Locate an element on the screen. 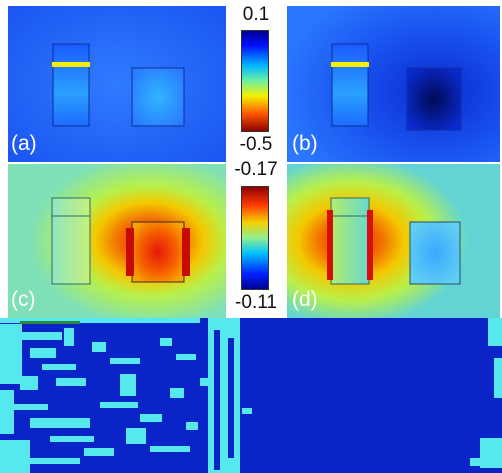  panel-label-a: (a) is located at coordinates (24, 143).